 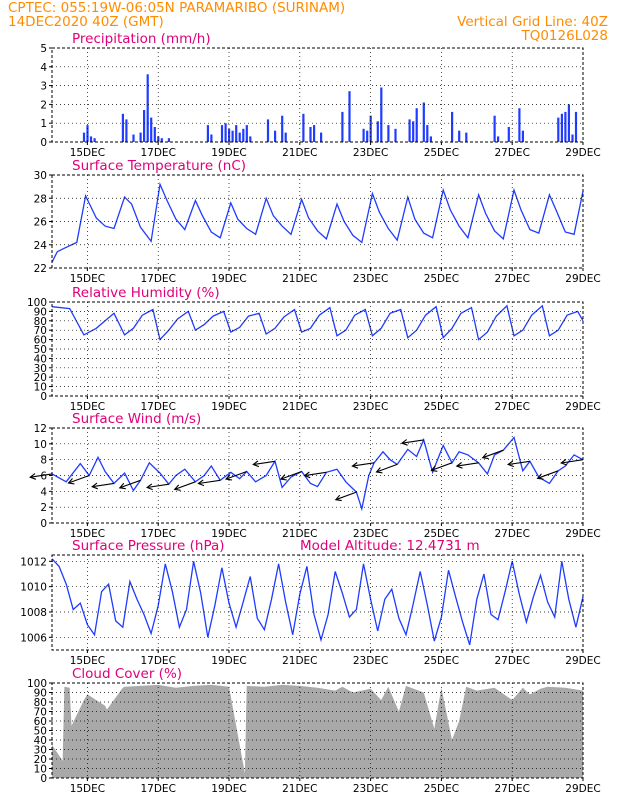 I want to click on y-tick-label: 6, so click(x=43, y=477).